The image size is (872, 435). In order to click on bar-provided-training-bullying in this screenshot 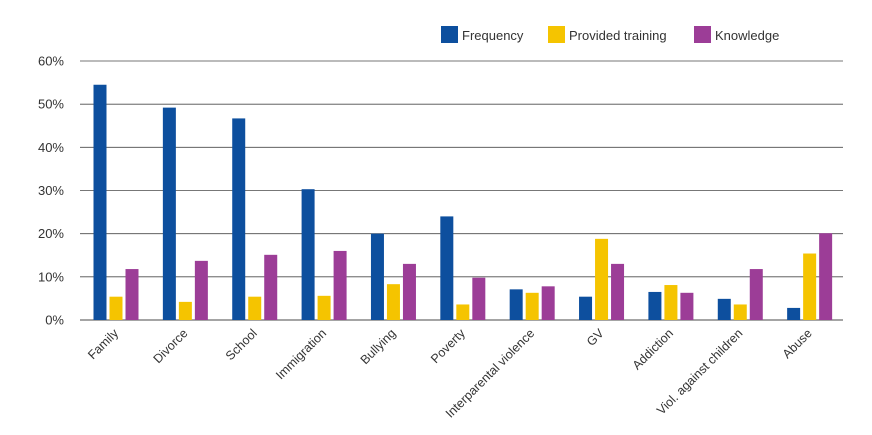, I will do `click(393, 302)`.